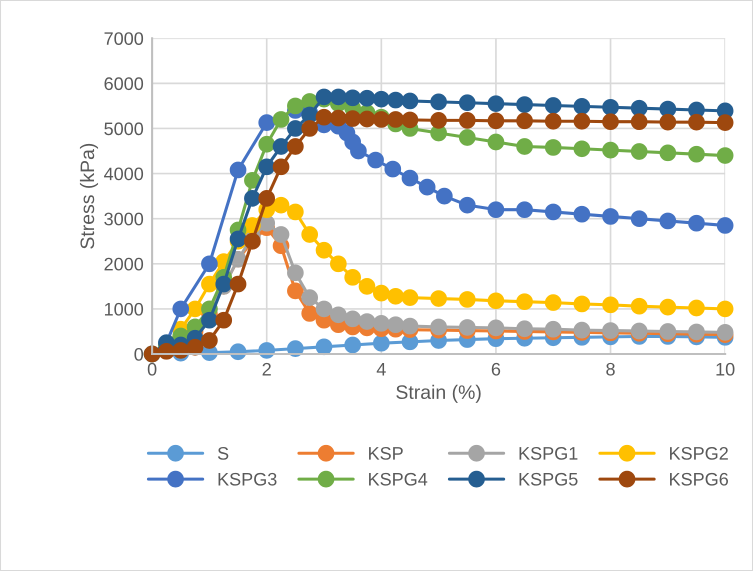  I want to click on x-tick-label: 0, so click(152, 369).